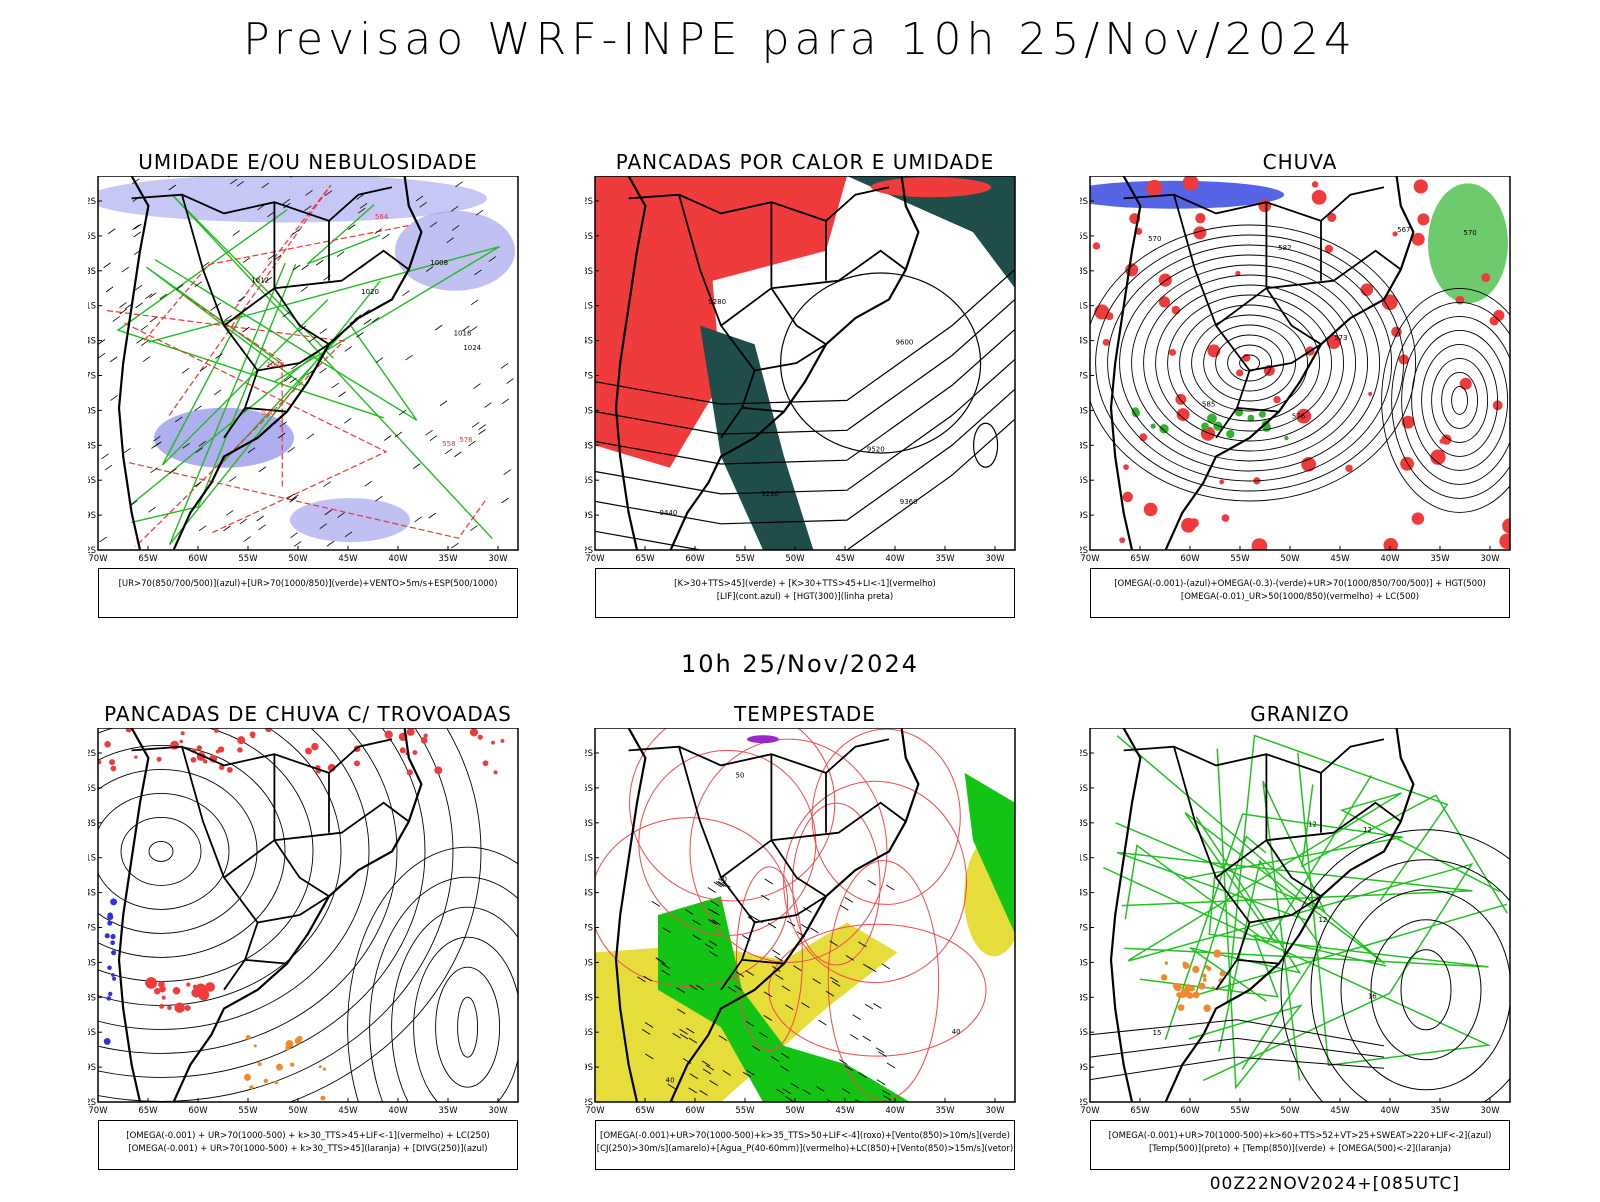 The image size is (1600, 1202). Describe the element at coordinates (1208, 404) in the screenshot. I see `contour-label: 585` at that location.